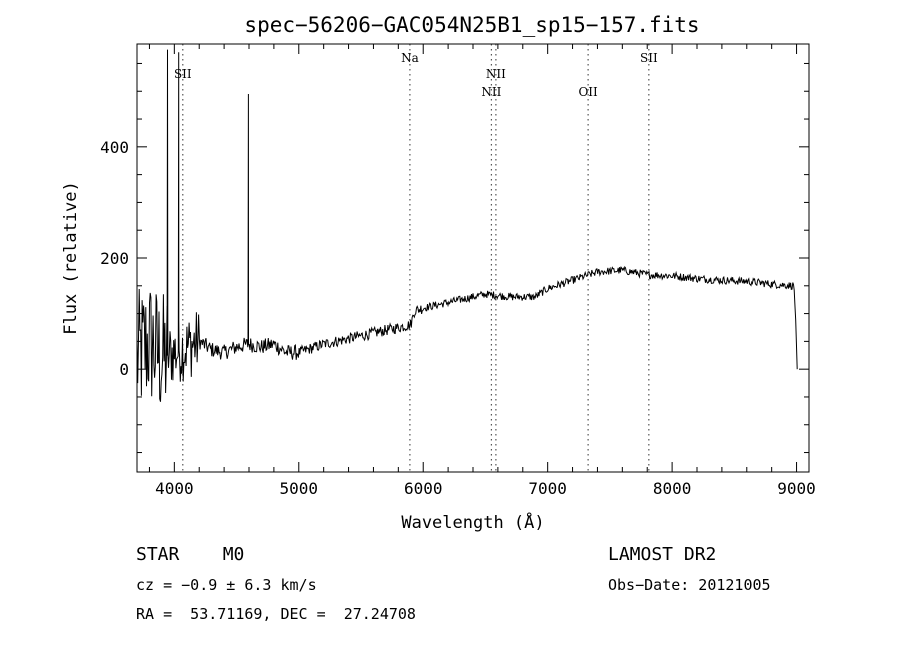 The width and height of the screenshot is (900, 650). What do you see at coordinates (471, 25) in the screenshot?
I see `chart-title: spec−56206−GAC054N25B1_sp15−157.fits` at bounding box center [471, 25].